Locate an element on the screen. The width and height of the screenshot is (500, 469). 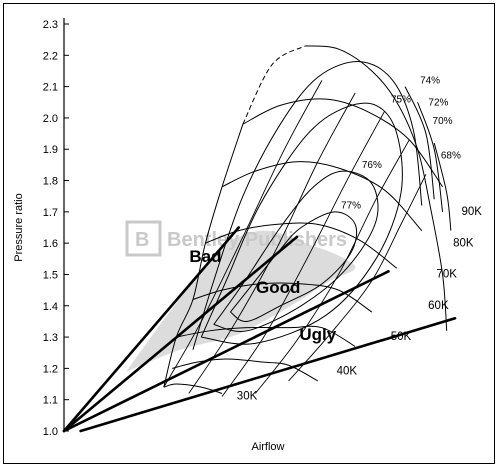
efficiency-label-77: 77% is located at coordinates (351, 206).